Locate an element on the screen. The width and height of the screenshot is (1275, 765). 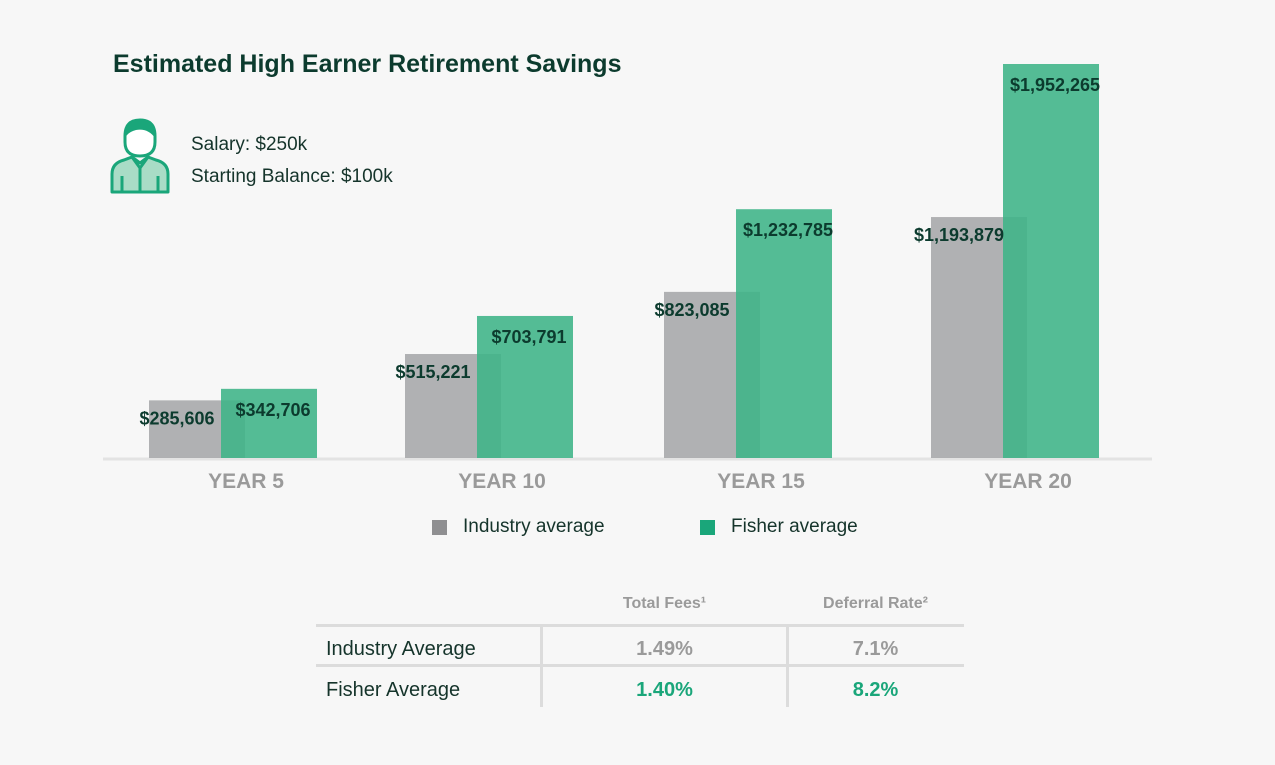
starting-balance-text: Starting Balance: $100k is located at coordinates (292, 176).